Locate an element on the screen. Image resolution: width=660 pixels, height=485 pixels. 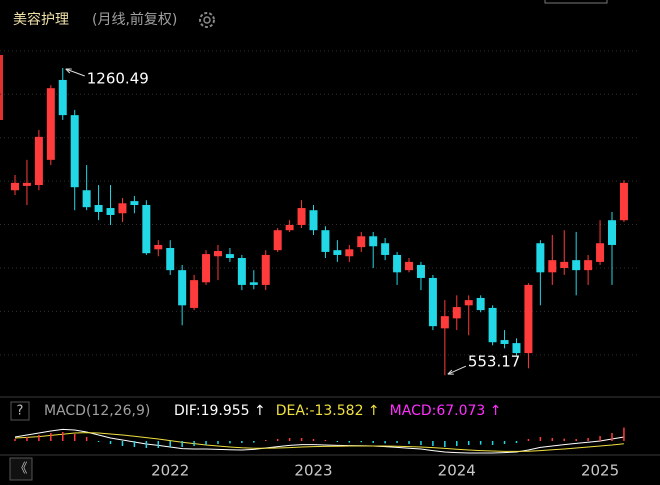
annotation-arrowhead is located at coordinates (68, 71).